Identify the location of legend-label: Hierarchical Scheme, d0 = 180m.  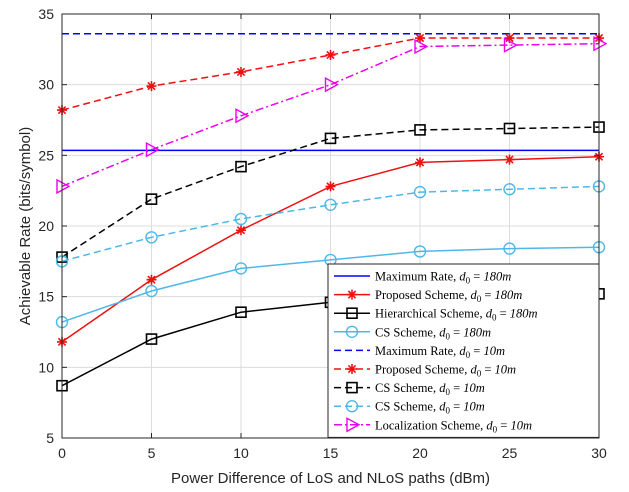
(456, 315).